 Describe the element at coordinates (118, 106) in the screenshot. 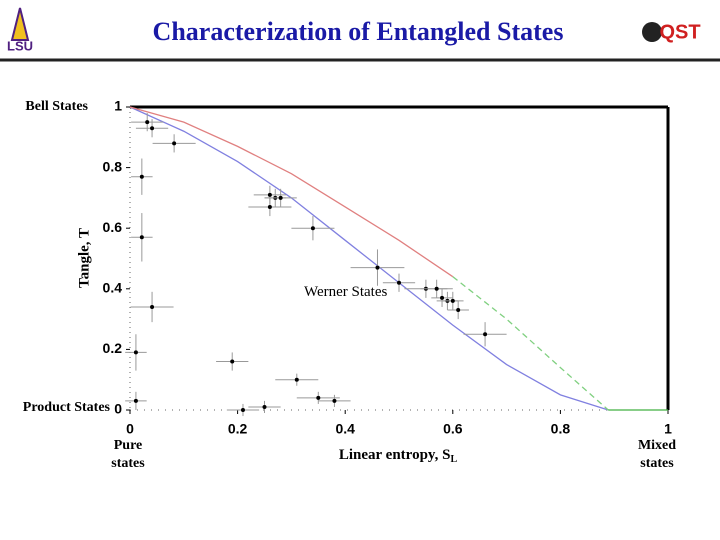

I see `y-tick-label: 1` at that location.